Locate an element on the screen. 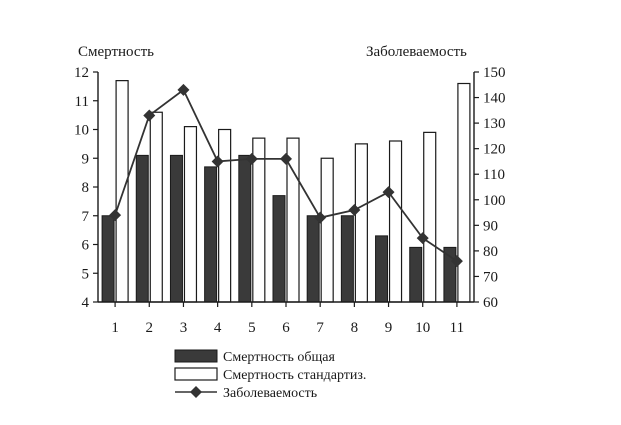 The height and width of the screenshot is (425, 621). y-right-tick-label: 100 is located at coordinates (494, 201).